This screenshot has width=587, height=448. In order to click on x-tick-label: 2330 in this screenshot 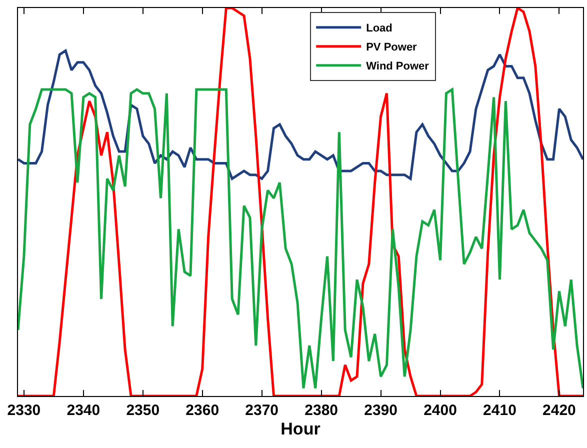, I will do `click(24, 410)`.